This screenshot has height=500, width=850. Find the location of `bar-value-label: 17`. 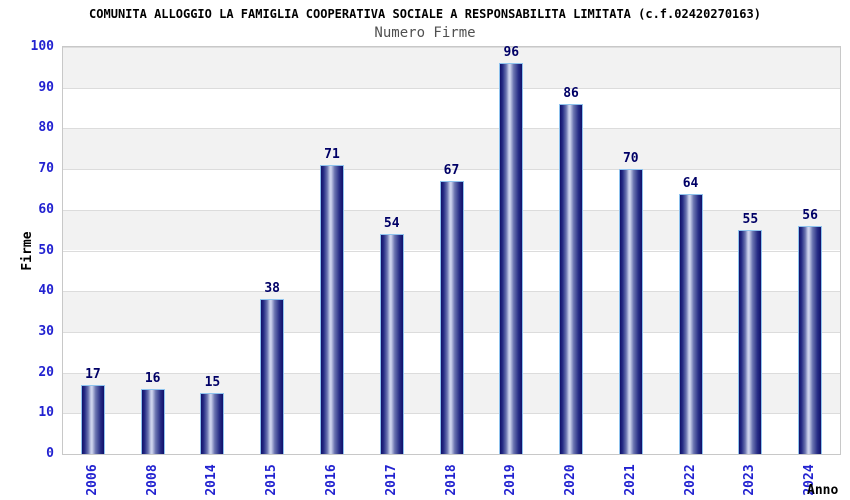

bar-value-label: 17 is located at coordinates (93, 374).